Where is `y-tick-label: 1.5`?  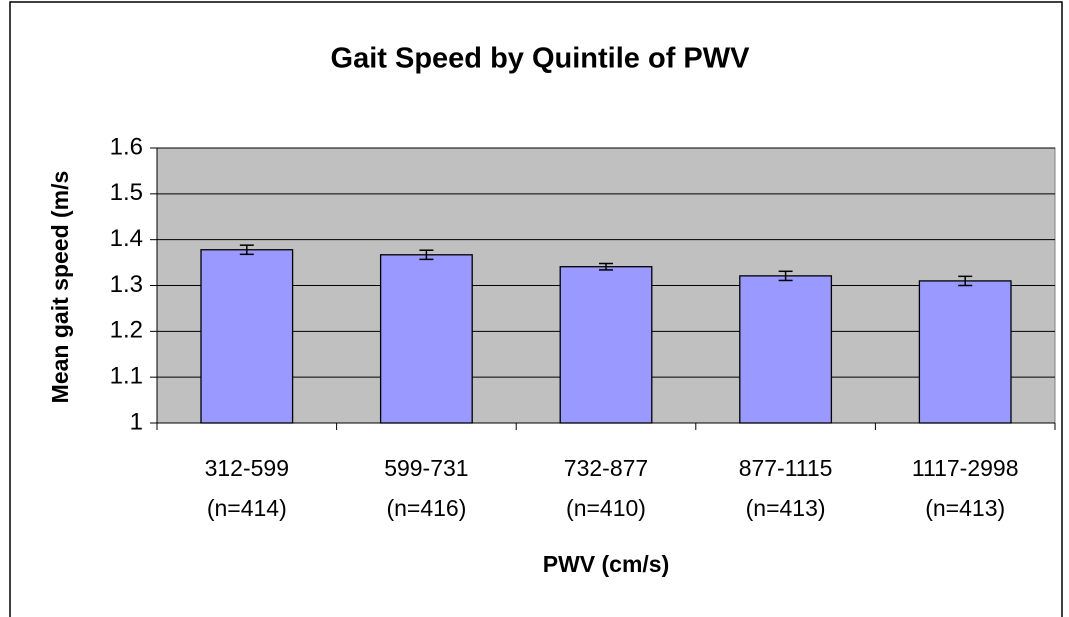
y-tick-label: 1.5 is located at coordinates (126, 192).